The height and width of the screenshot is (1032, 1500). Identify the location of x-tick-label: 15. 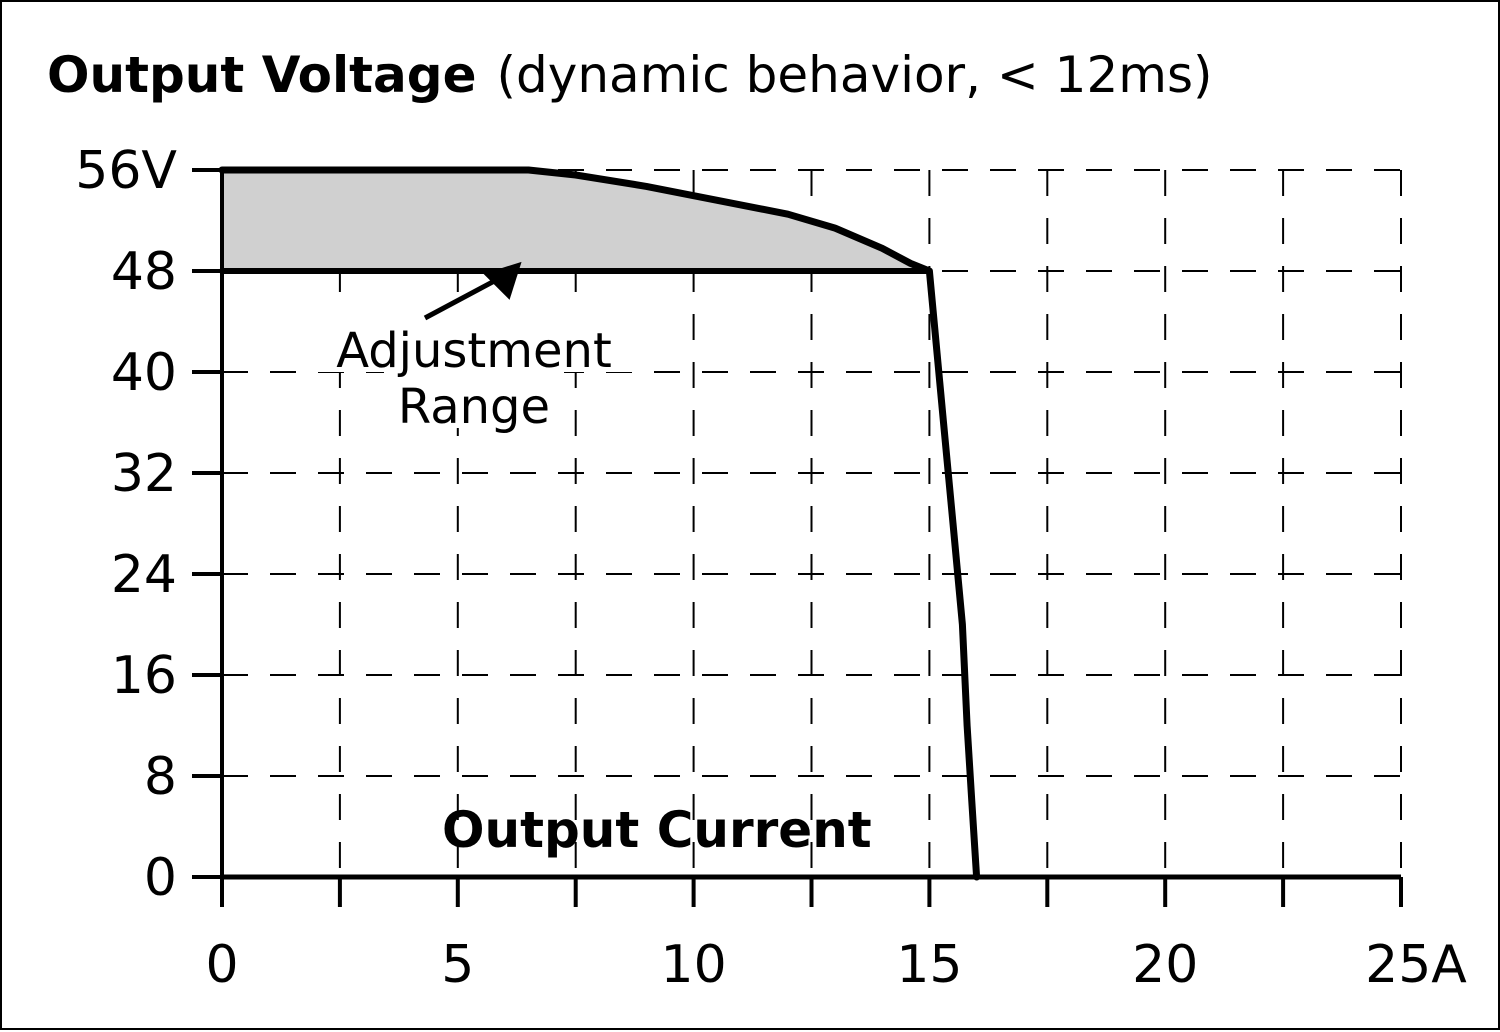
(929, 965).